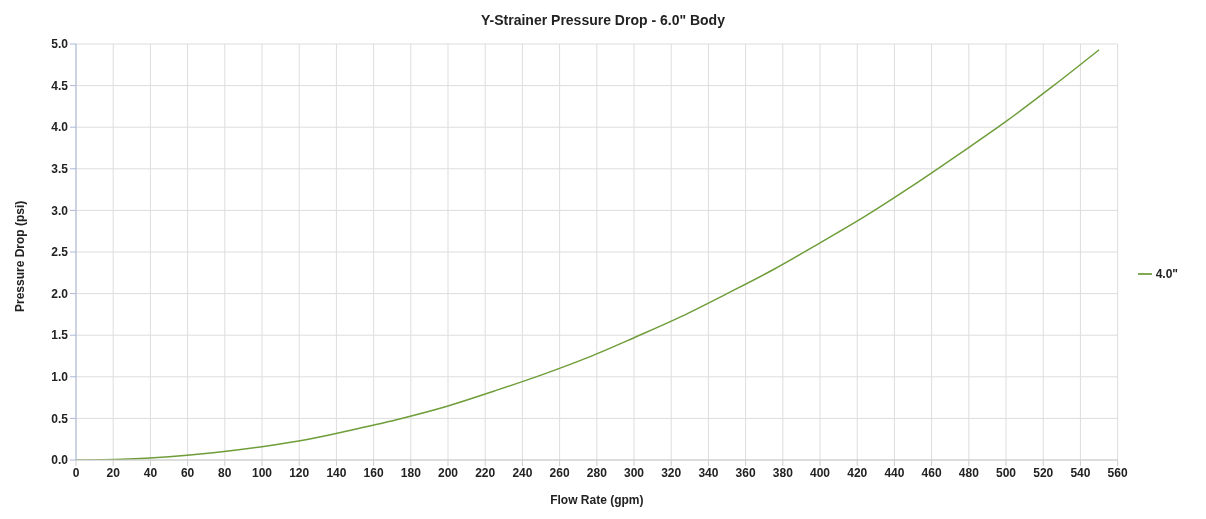  What do you see at coordinates (262, 472) in the screenshot?
I see `x-tick-label: 100` at bounding box center [262, 472].